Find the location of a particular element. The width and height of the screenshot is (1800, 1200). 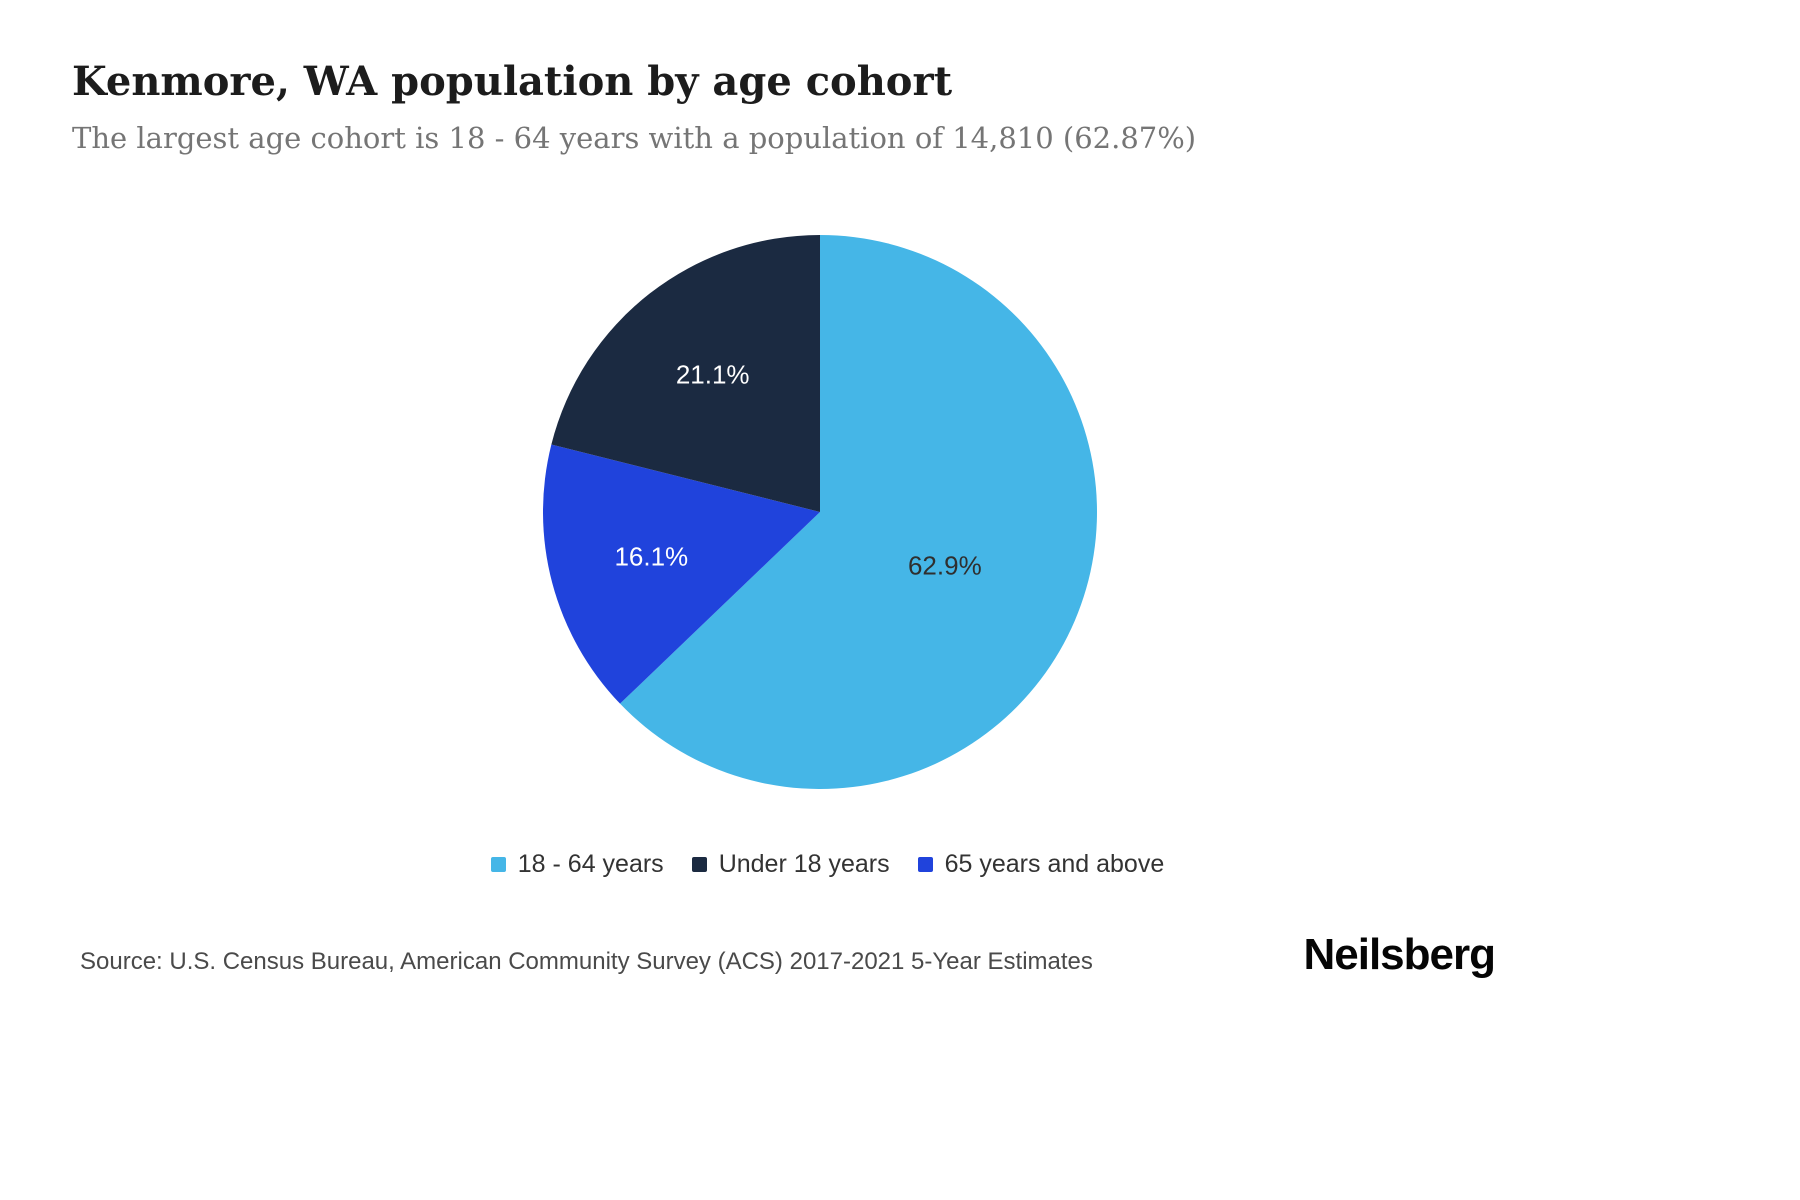

legend-label-65-years-and-above: 65 years and above is located at coordinates (1054, 864).